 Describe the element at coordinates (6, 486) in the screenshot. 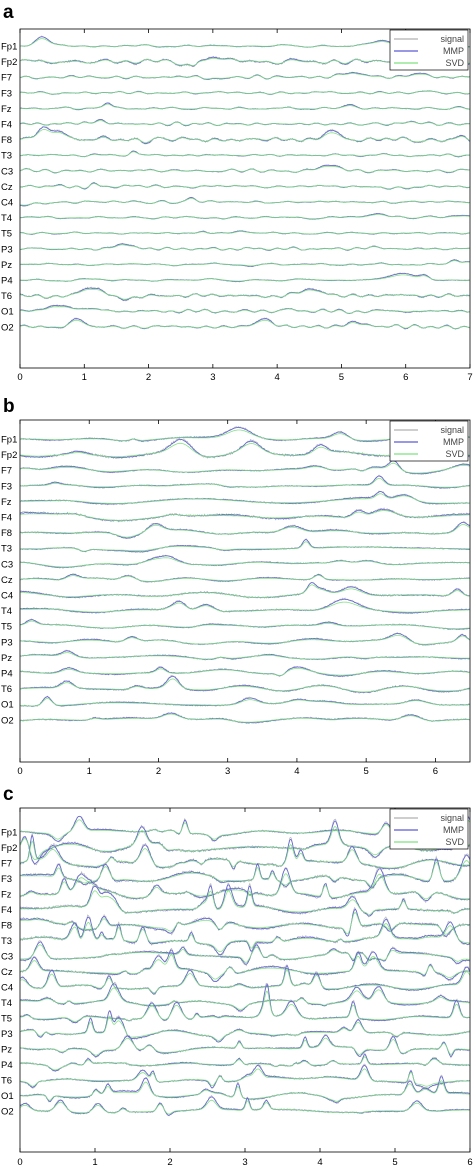

I see `channel-label-f3: F3` at that location.